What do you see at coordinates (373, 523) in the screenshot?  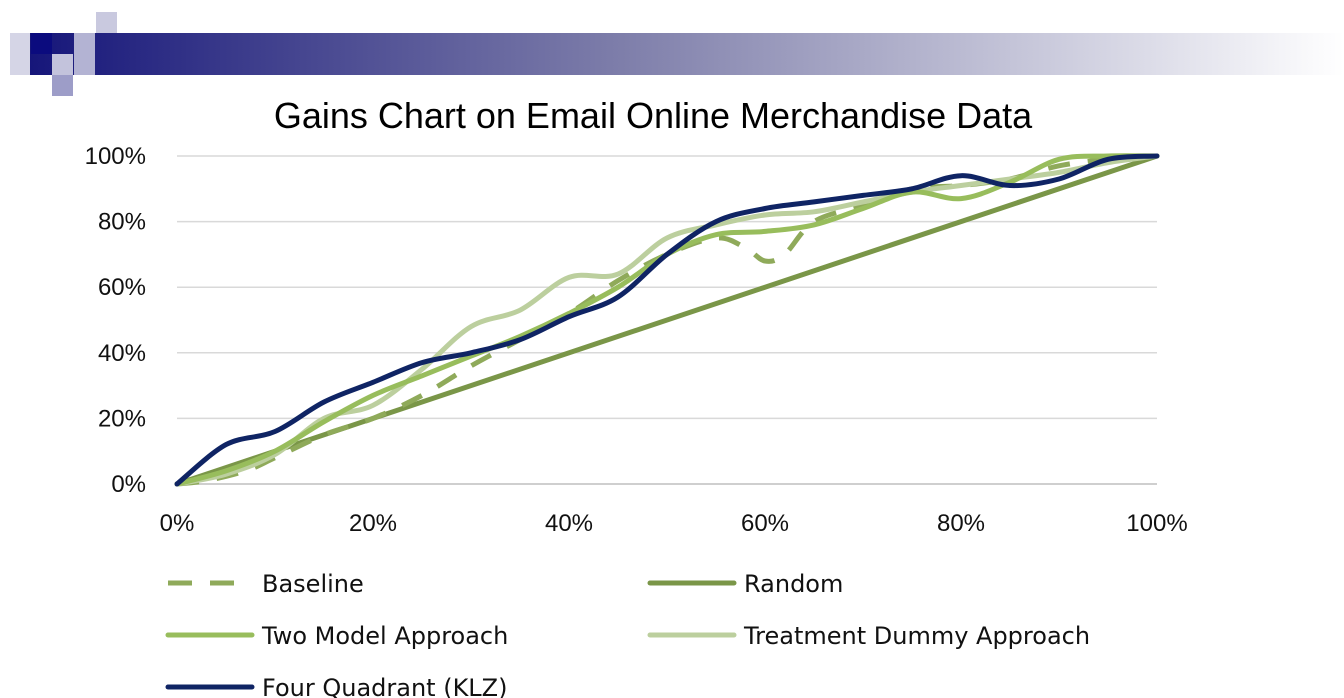 I see `x-tick-label: 20%` at bounding box center [373, 523].